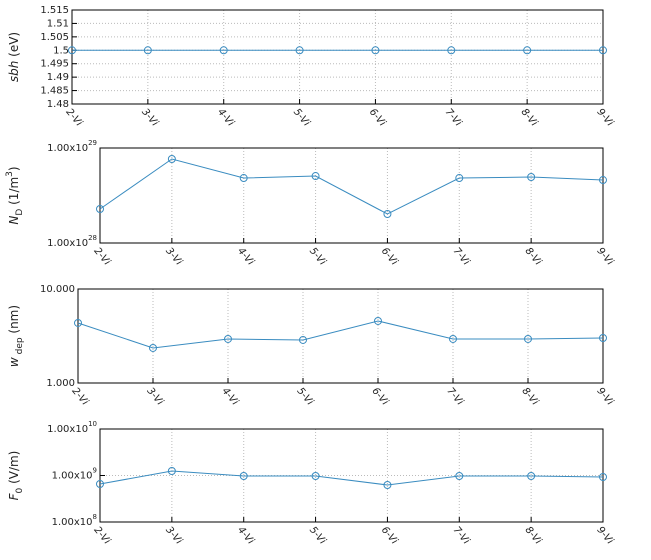 Image resolution: width=651 pixels, height=560 pixels. I want to click on y-tick-label: 1.505, so click(54, 37).